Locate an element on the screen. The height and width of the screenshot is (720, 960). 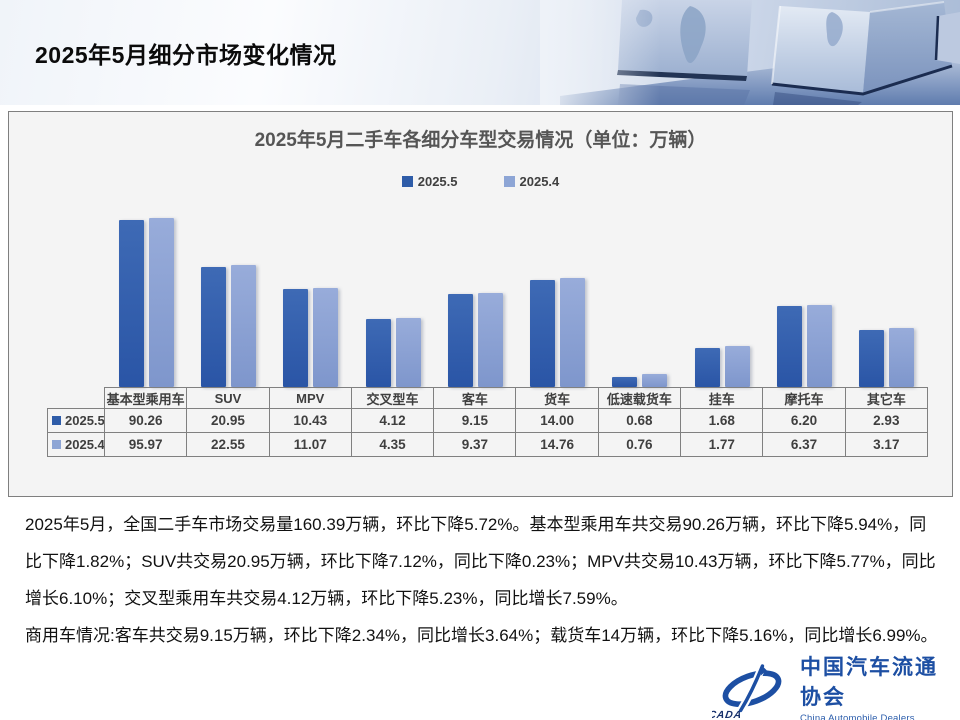
table-value-cell: 1.68 is located at coordinates (722, 420).